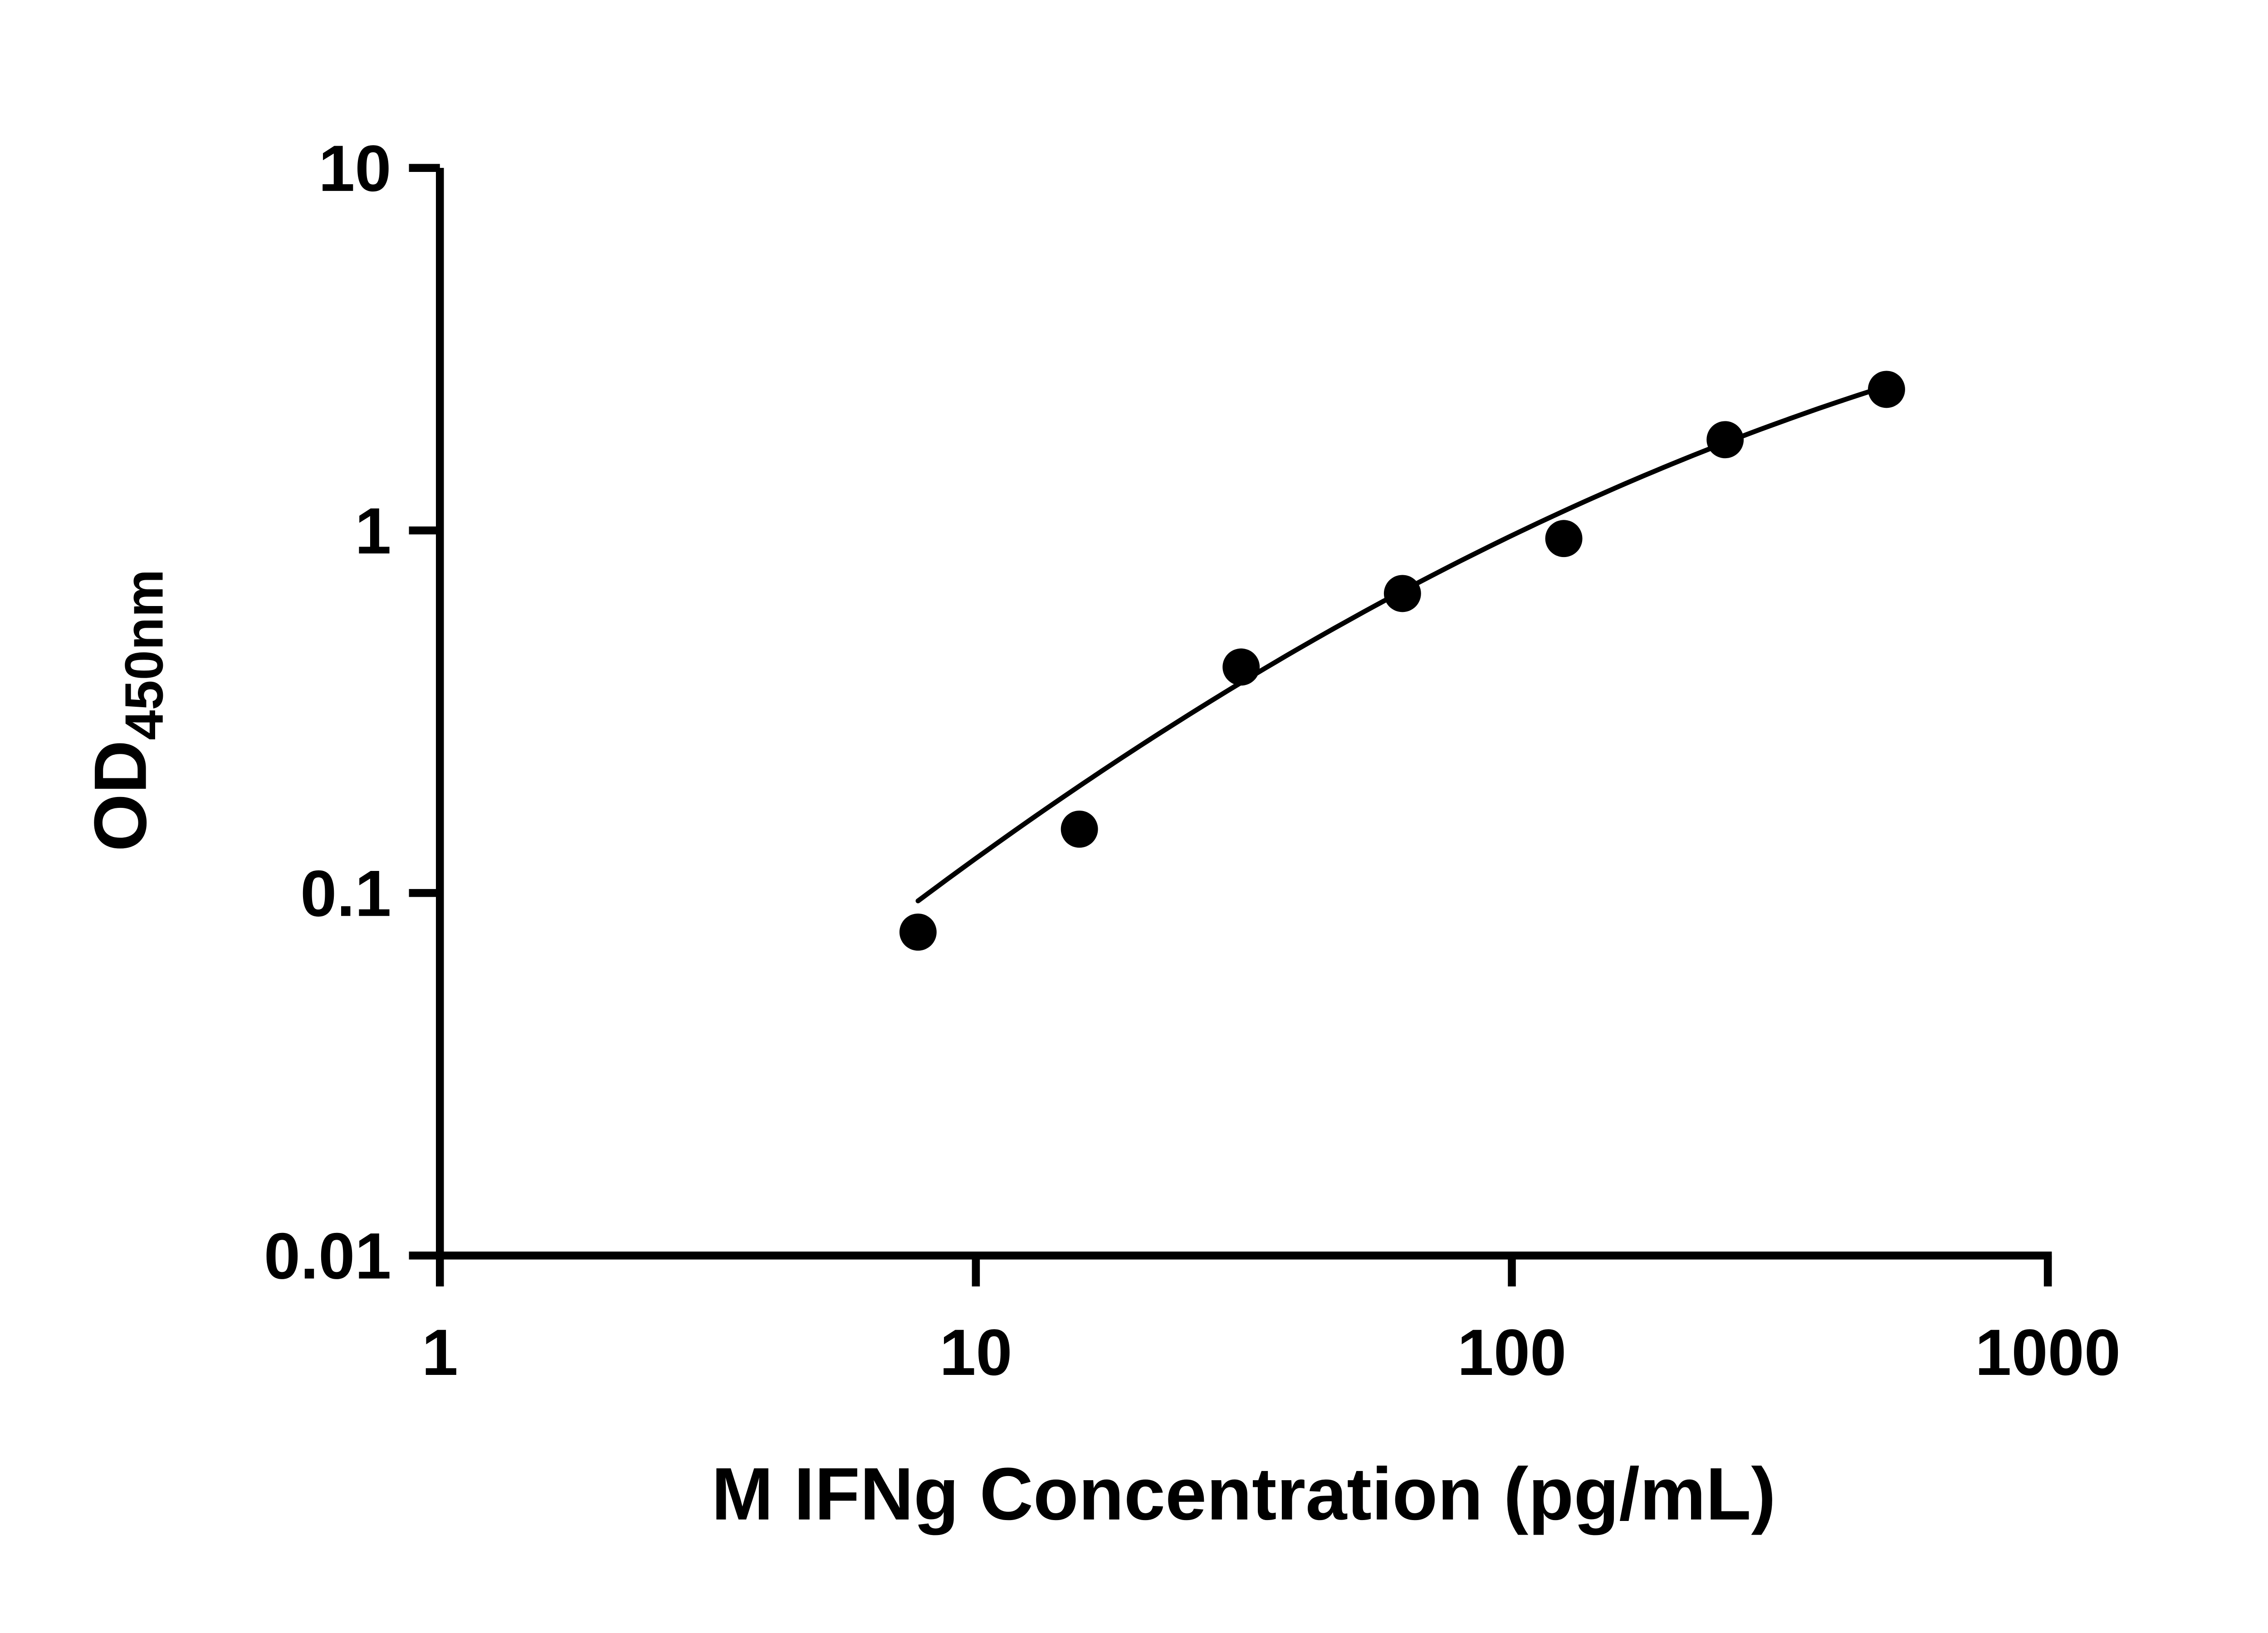  I want to click on y-tick-label: 1, so click(373, 530).